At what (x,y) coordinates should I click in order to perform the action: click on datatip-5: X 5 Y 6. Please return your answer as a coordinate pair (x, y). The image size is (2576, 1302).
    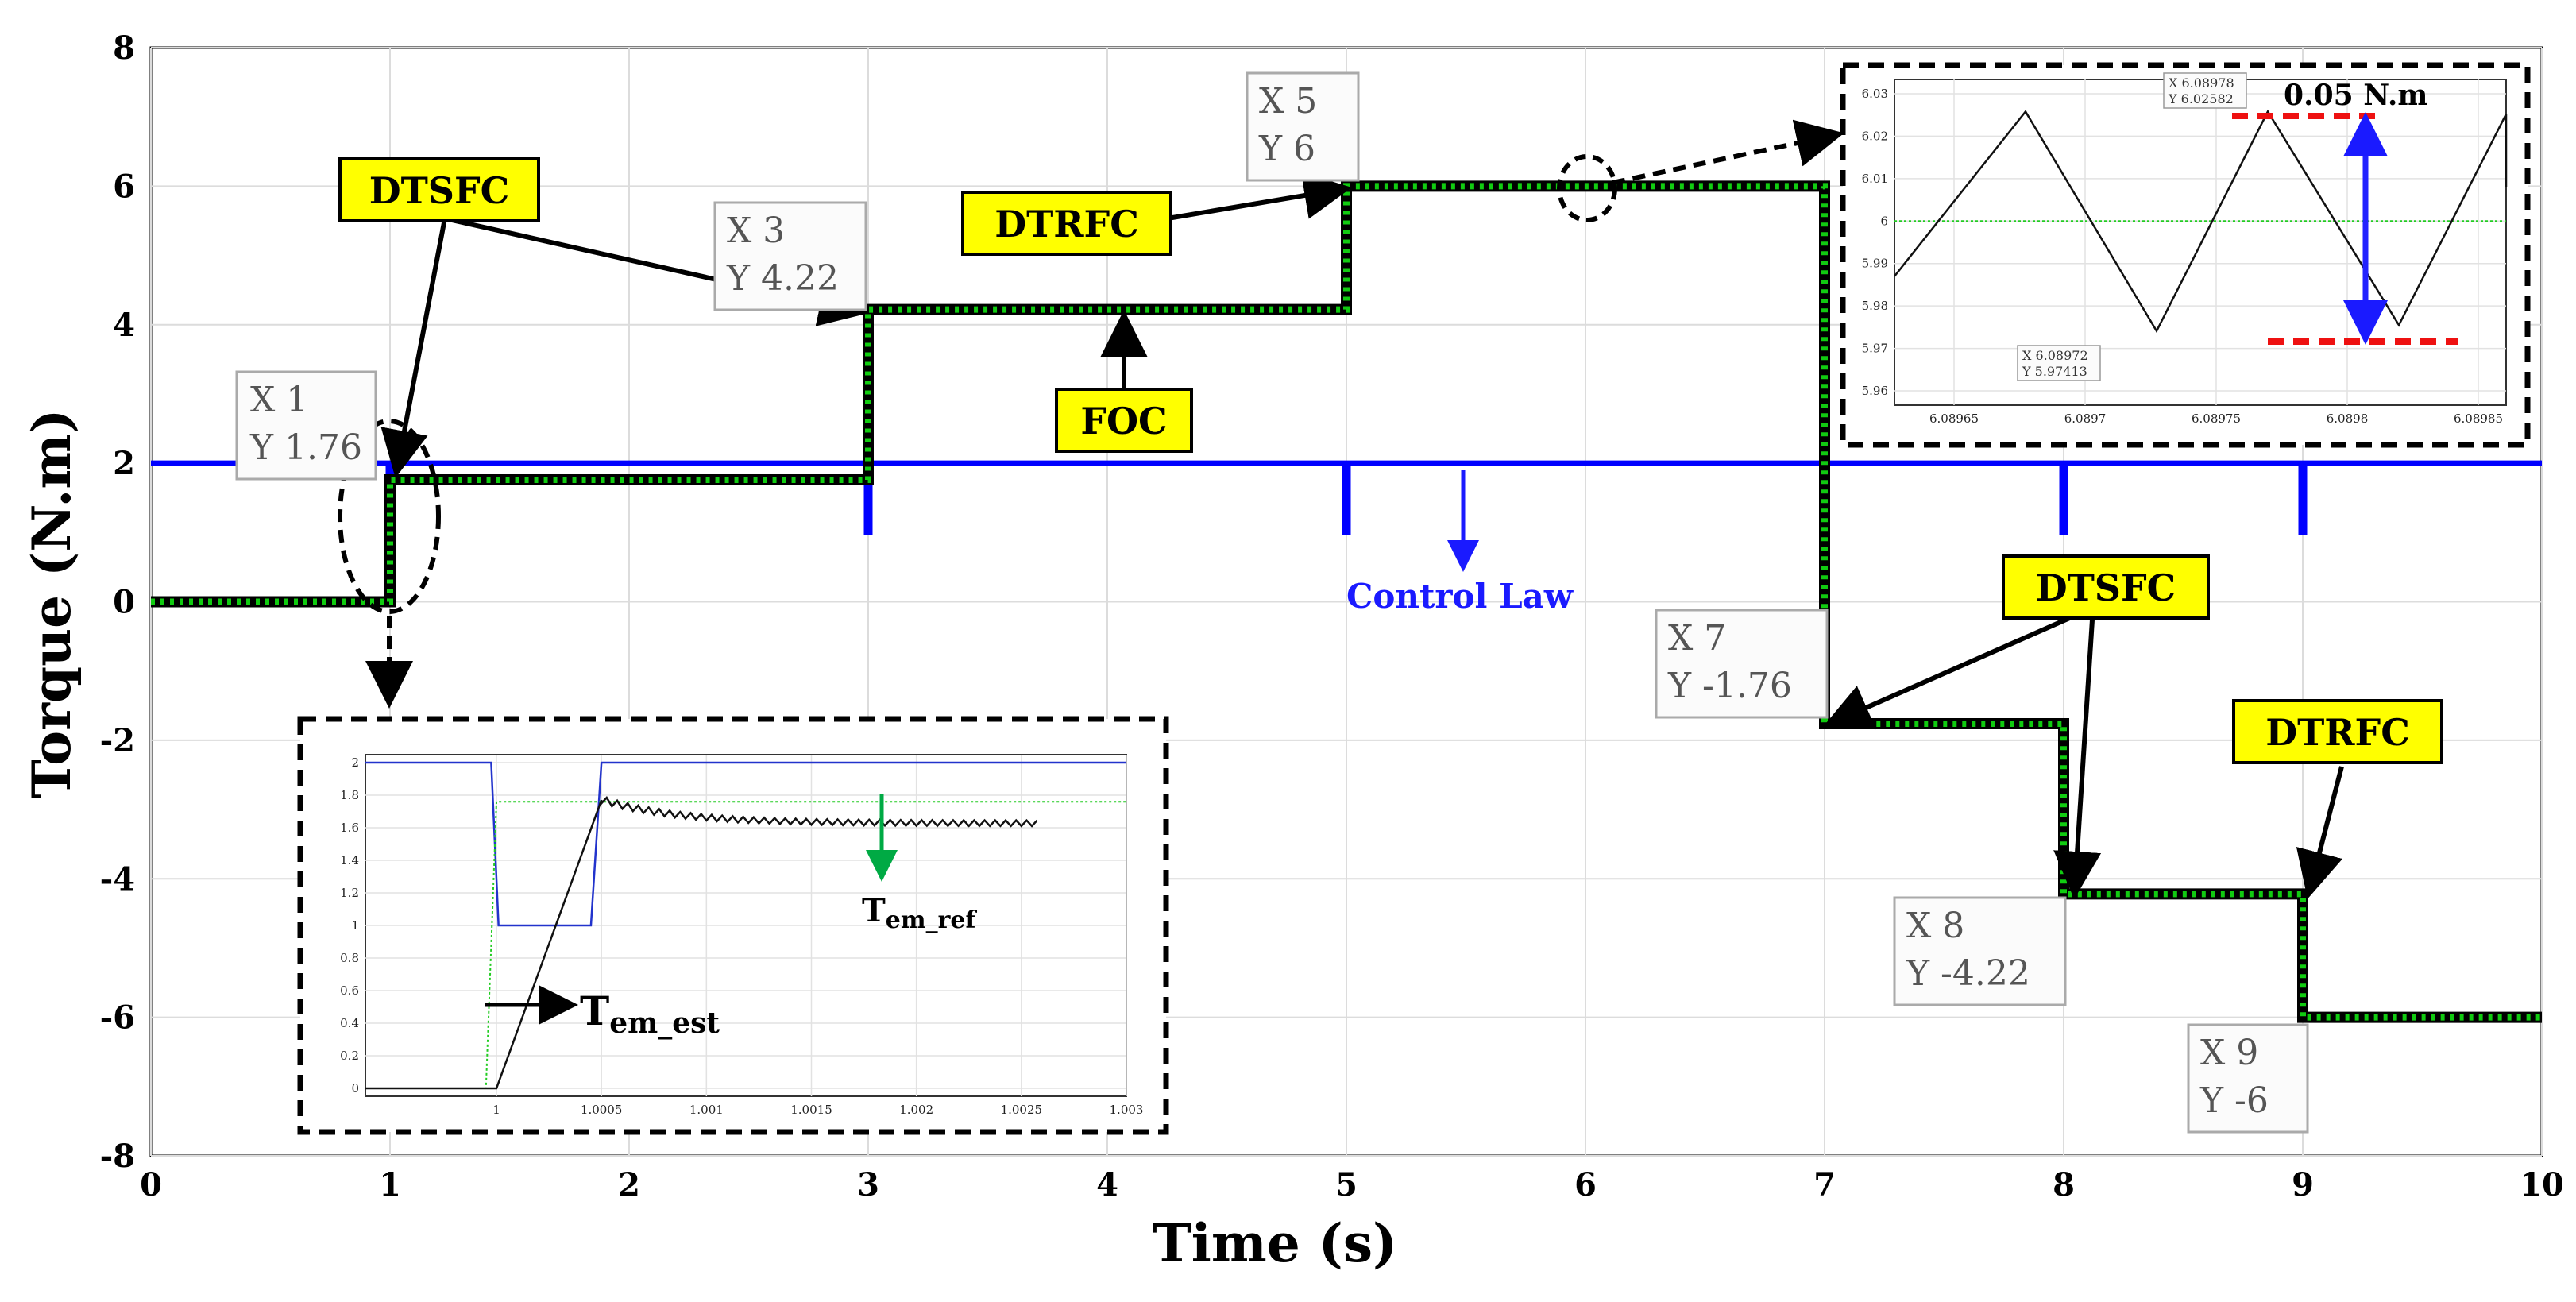
    Looking at the image, I should click on (1303, 126).